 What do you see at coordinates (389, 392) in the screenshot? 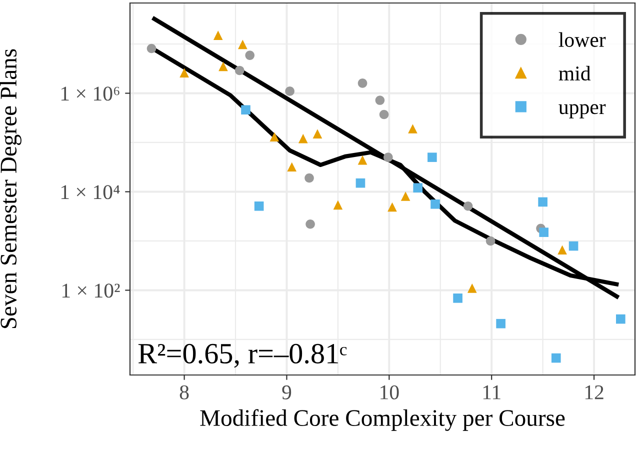
I see `x-tick-label: 10` at bounding box center [389, 392].